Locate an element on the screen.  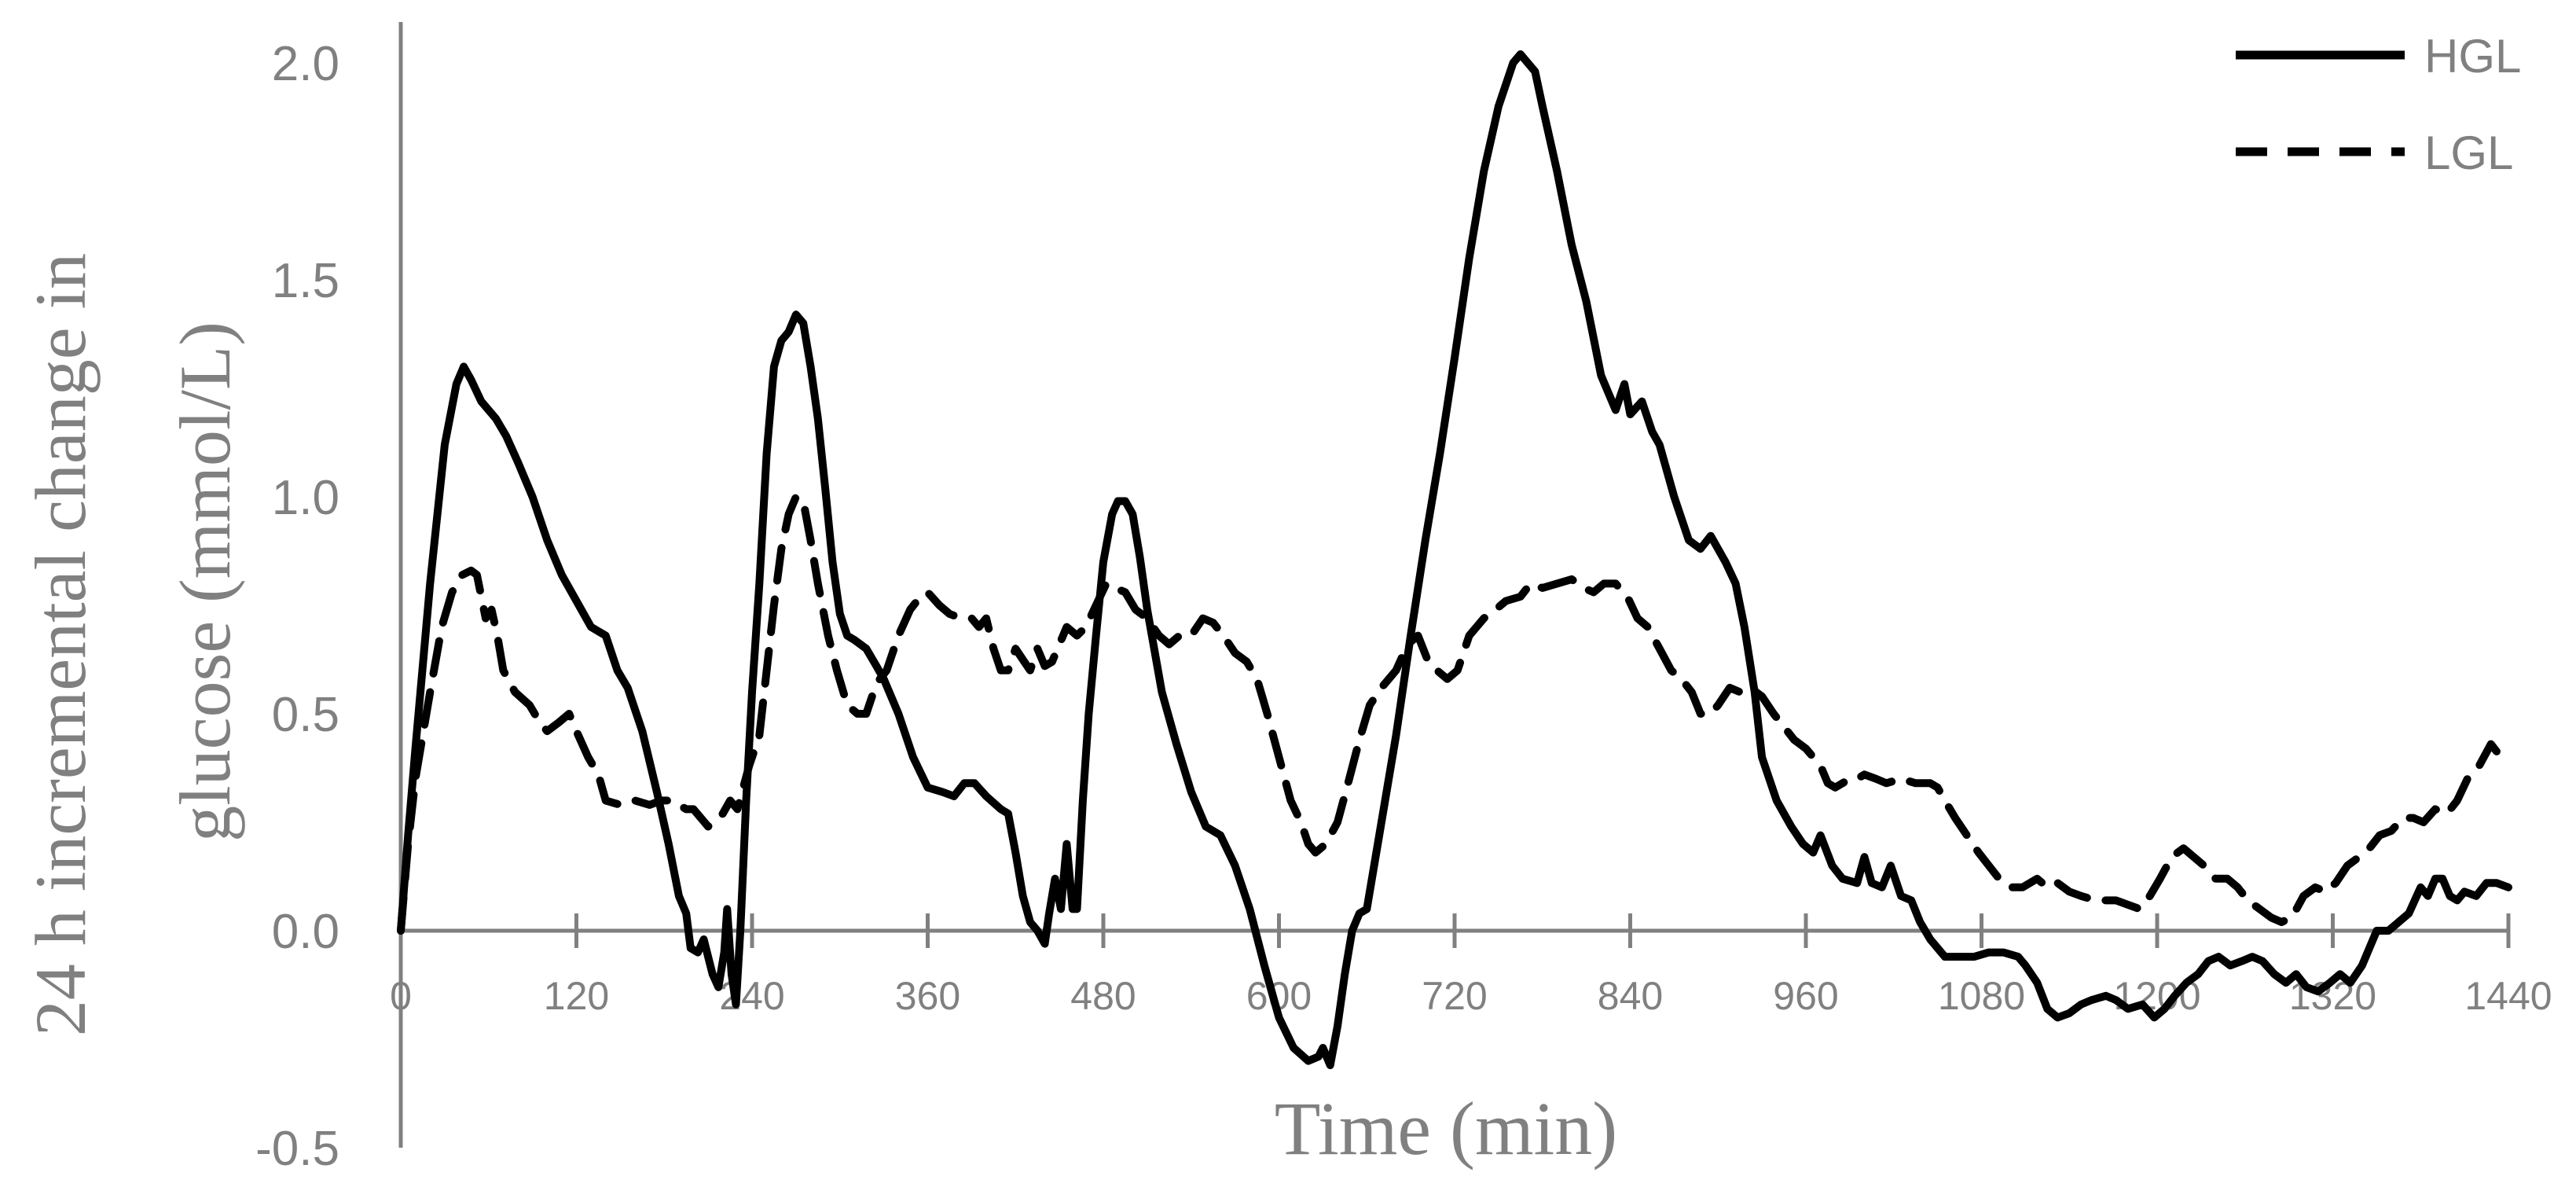
x-tick-label: 1080 is located at coordinates (1982, 996).